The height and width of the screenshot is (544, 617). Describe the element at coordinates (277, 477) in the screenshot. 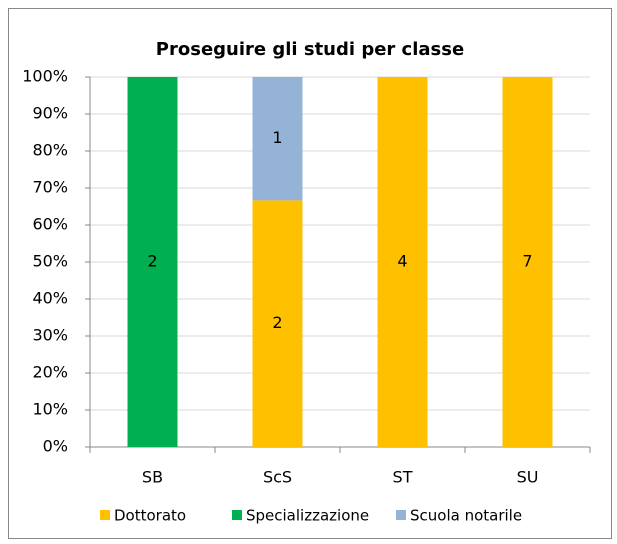

I see `x-tick-label: ScS` at that location.